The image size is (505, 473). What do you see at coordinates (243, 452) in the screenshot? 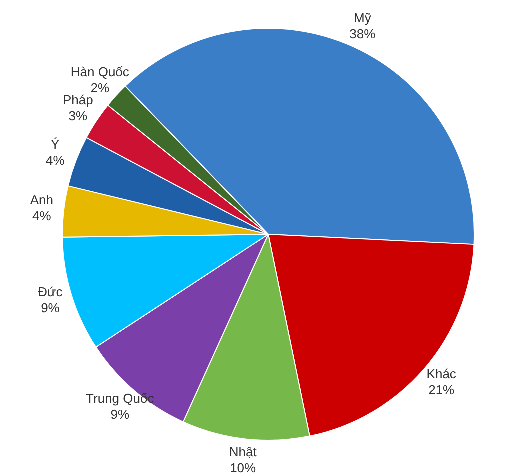
I see `slice-label: Nhật` at bounding box center [243, 452].